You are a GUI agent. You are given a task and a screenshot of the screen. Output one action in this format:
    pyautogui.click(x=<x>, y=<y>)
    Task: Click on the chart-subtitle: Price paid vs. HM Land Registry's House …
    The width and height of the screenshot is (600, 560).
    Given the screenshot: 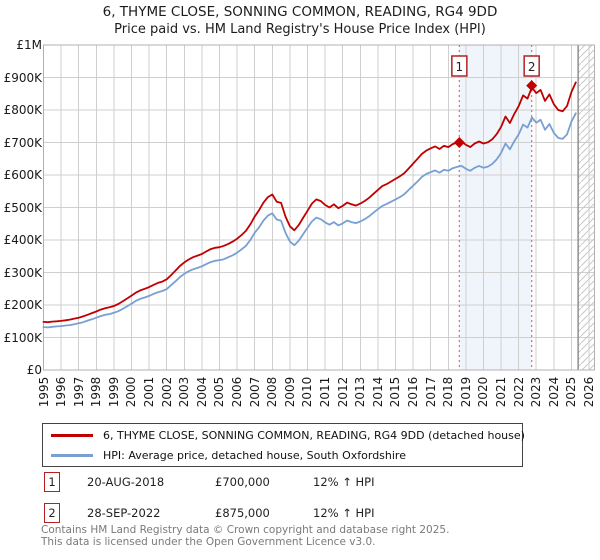 What is the action you would take?
    pyautogui.click(x=300, y=29)
    